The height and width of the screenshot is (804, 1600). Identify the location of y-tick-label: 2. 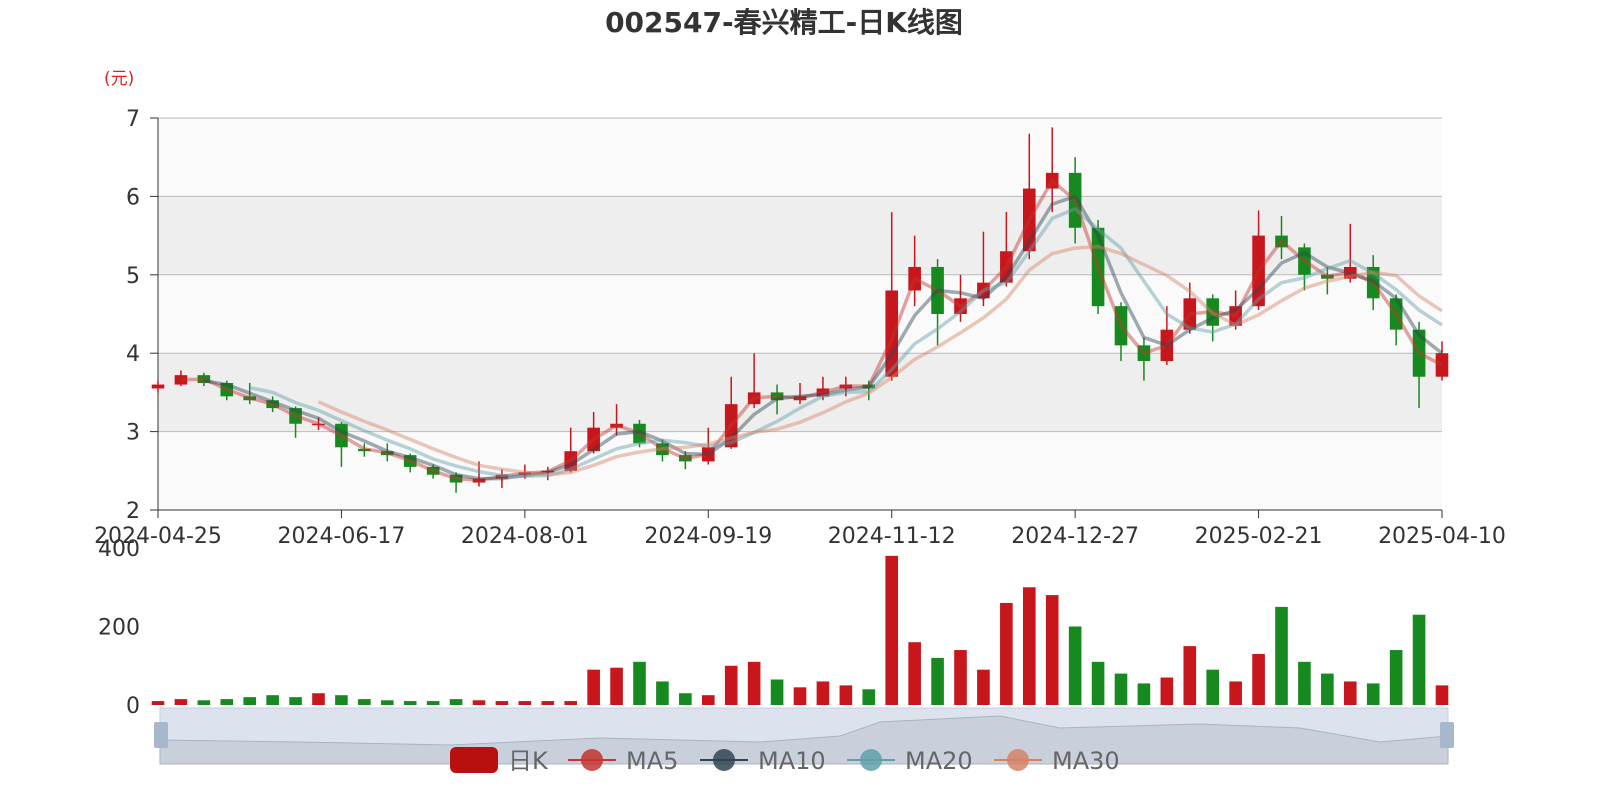
(133, 511).